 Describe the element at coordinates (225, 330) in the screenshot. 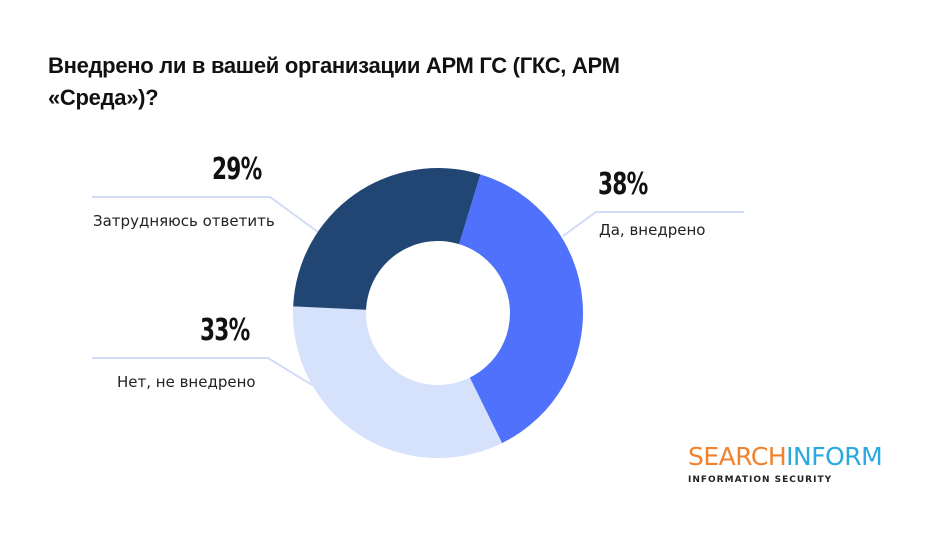

I see `percent-no: 33%` at that location.